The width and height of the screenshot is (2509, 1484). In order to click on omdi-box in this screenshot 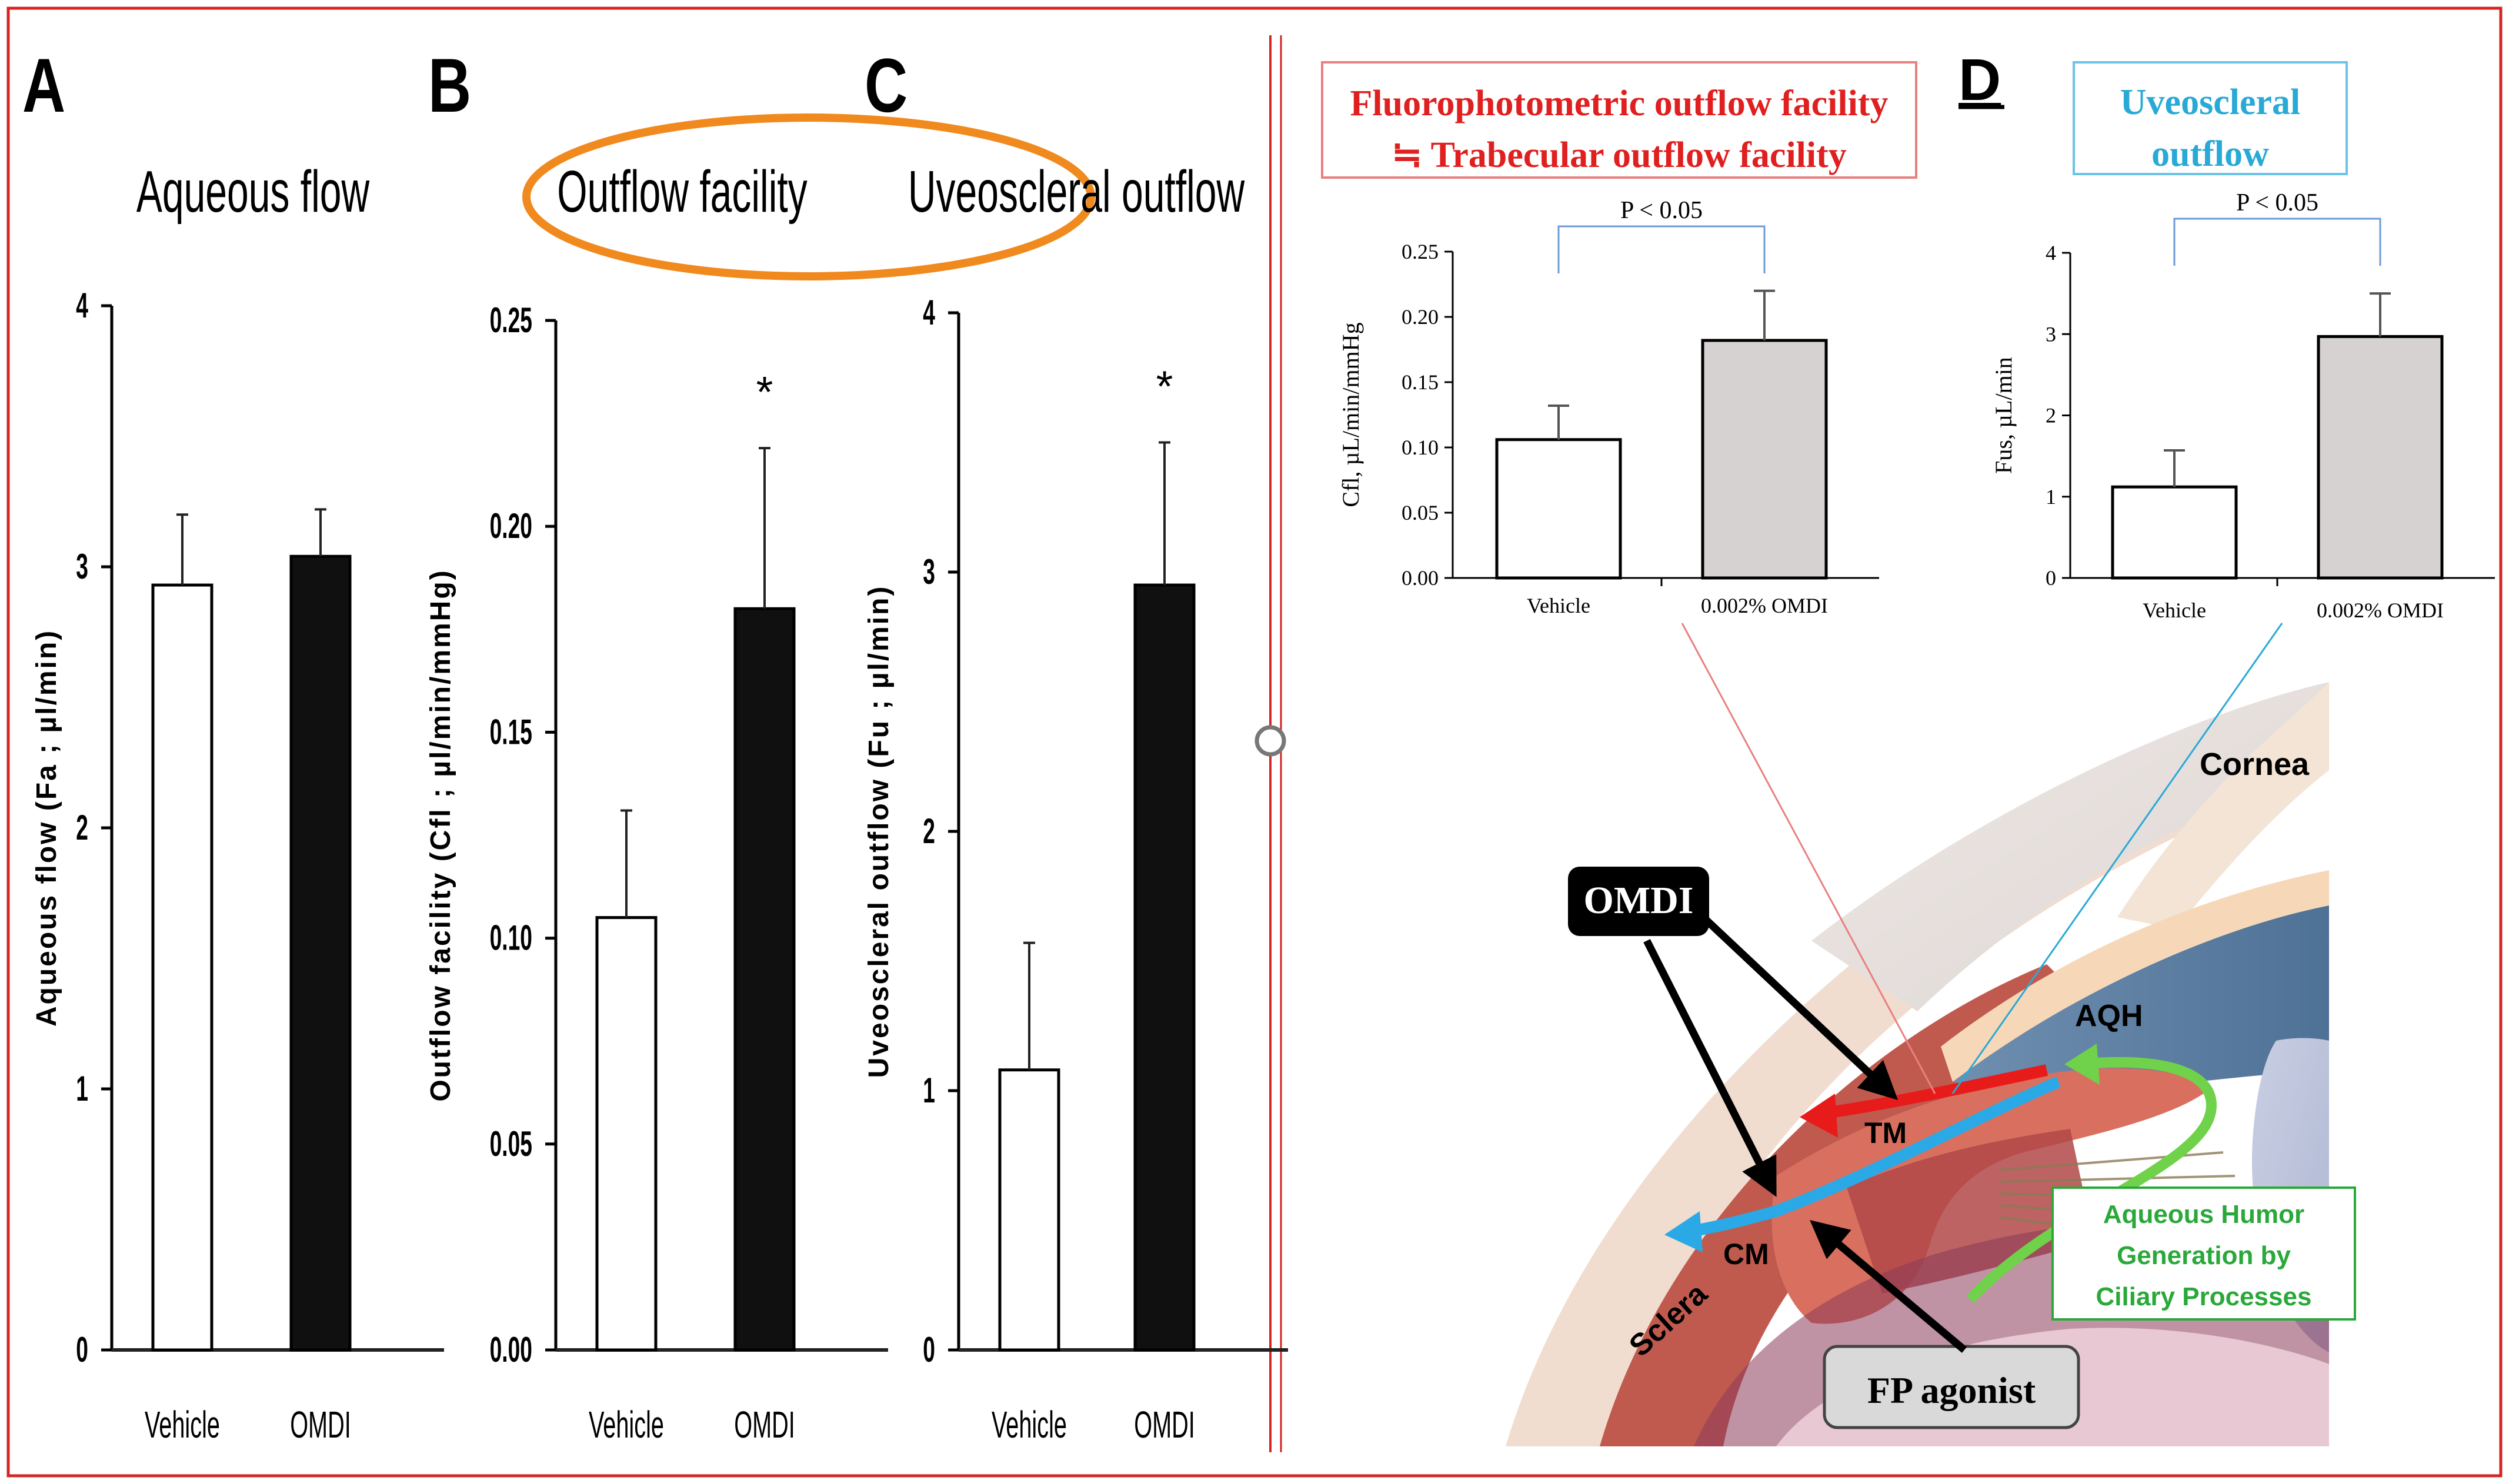, I will do `click(1638, 902)`.